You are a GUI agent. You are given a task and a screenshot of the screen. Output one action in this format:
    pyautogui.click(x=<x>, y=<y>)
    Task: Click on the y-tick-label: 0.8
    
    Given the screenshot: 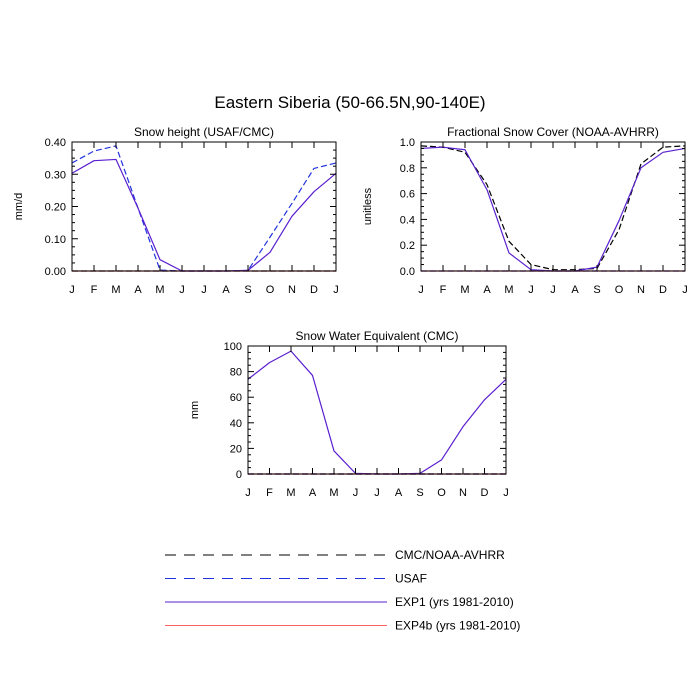 What is the action you would take?
    pyautogui.click(x=407, y=169)
    